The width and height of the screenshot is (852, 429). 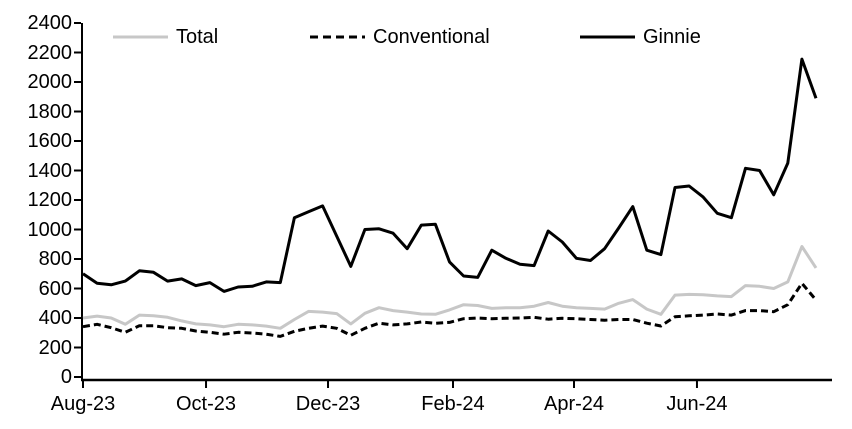 I want to click on x-axis-tick-label: Aug-23, so click(x=83, y=404).